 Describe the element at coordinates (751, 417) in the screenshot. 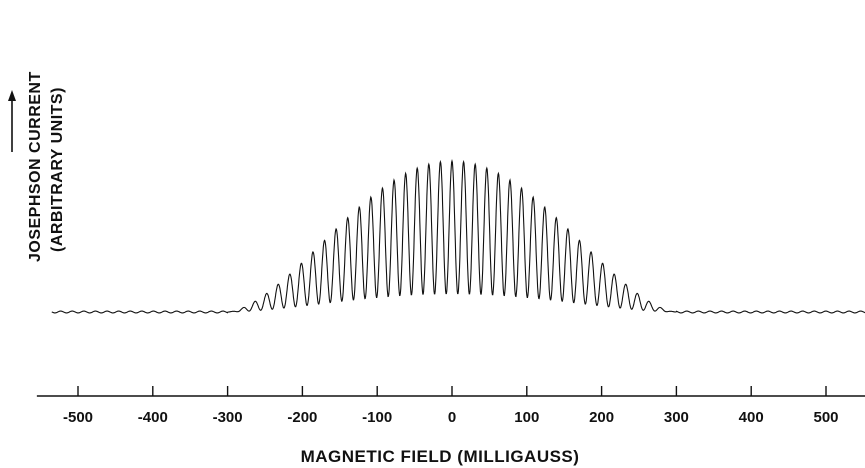

I see `x-tick-label: 400` at that location.